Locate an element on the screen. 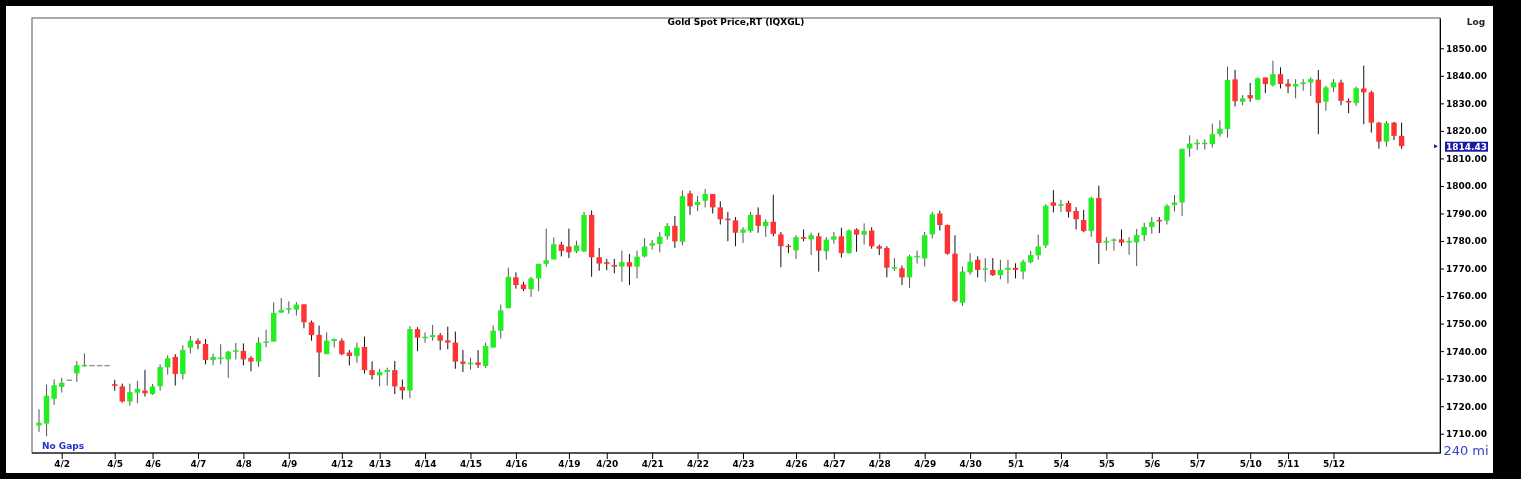 The height and width of the screenshot is (479, 1521). x-tick-label: 4/23 is located at coordinates (743, 463).